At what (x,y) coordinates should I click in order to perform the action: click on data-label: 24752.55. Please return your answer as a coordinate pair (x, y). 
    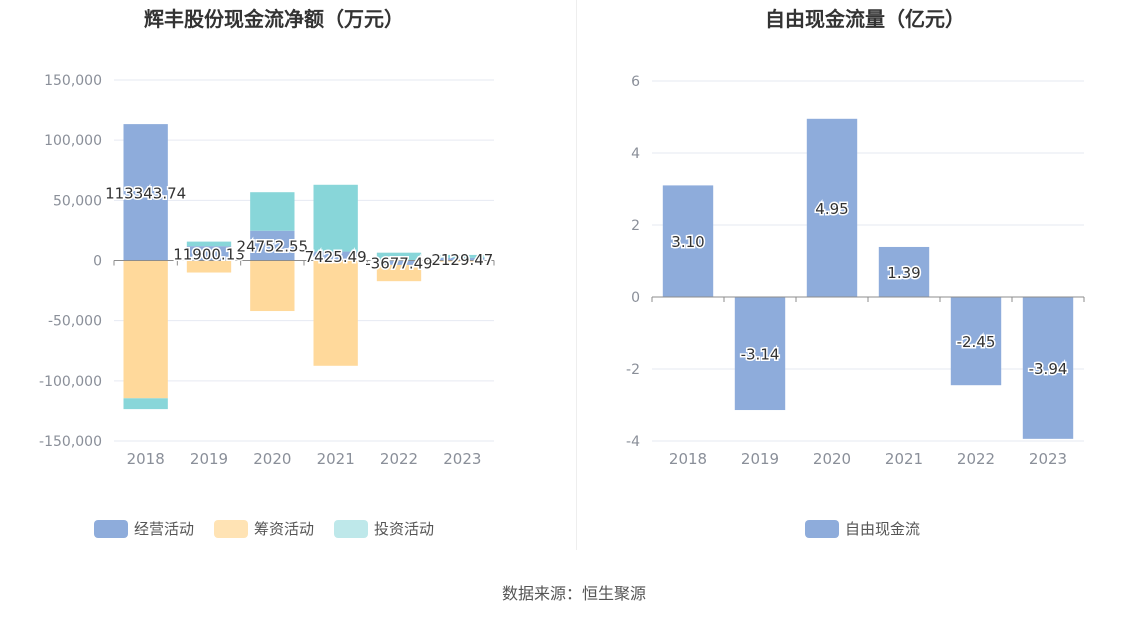
    Looking at the image, I should click on (273, 247).